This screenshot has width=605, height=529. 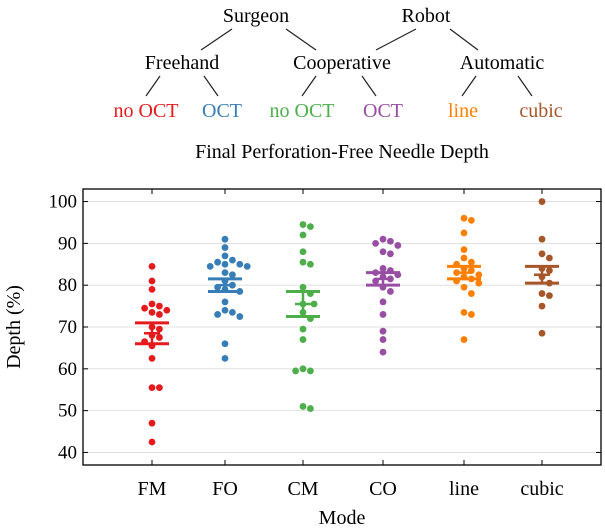 What do you see at coordinates (301, 39) in the screenshot?
I see `connector-surgeon-cooperative` at bounding box center [301, 39].